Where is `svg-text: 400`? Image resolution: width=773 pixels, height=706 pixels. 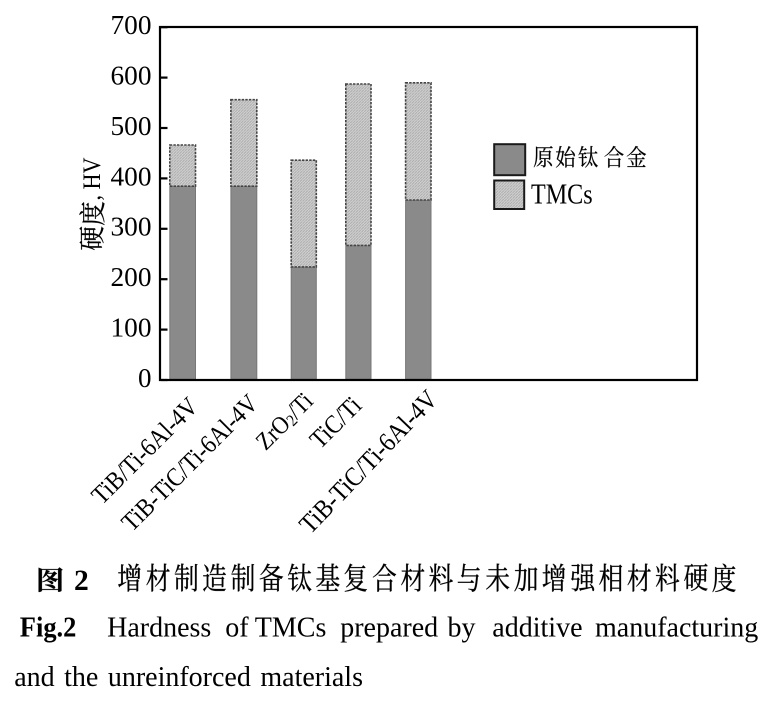 svg-text: 400 is located at coordinates (131, 176).